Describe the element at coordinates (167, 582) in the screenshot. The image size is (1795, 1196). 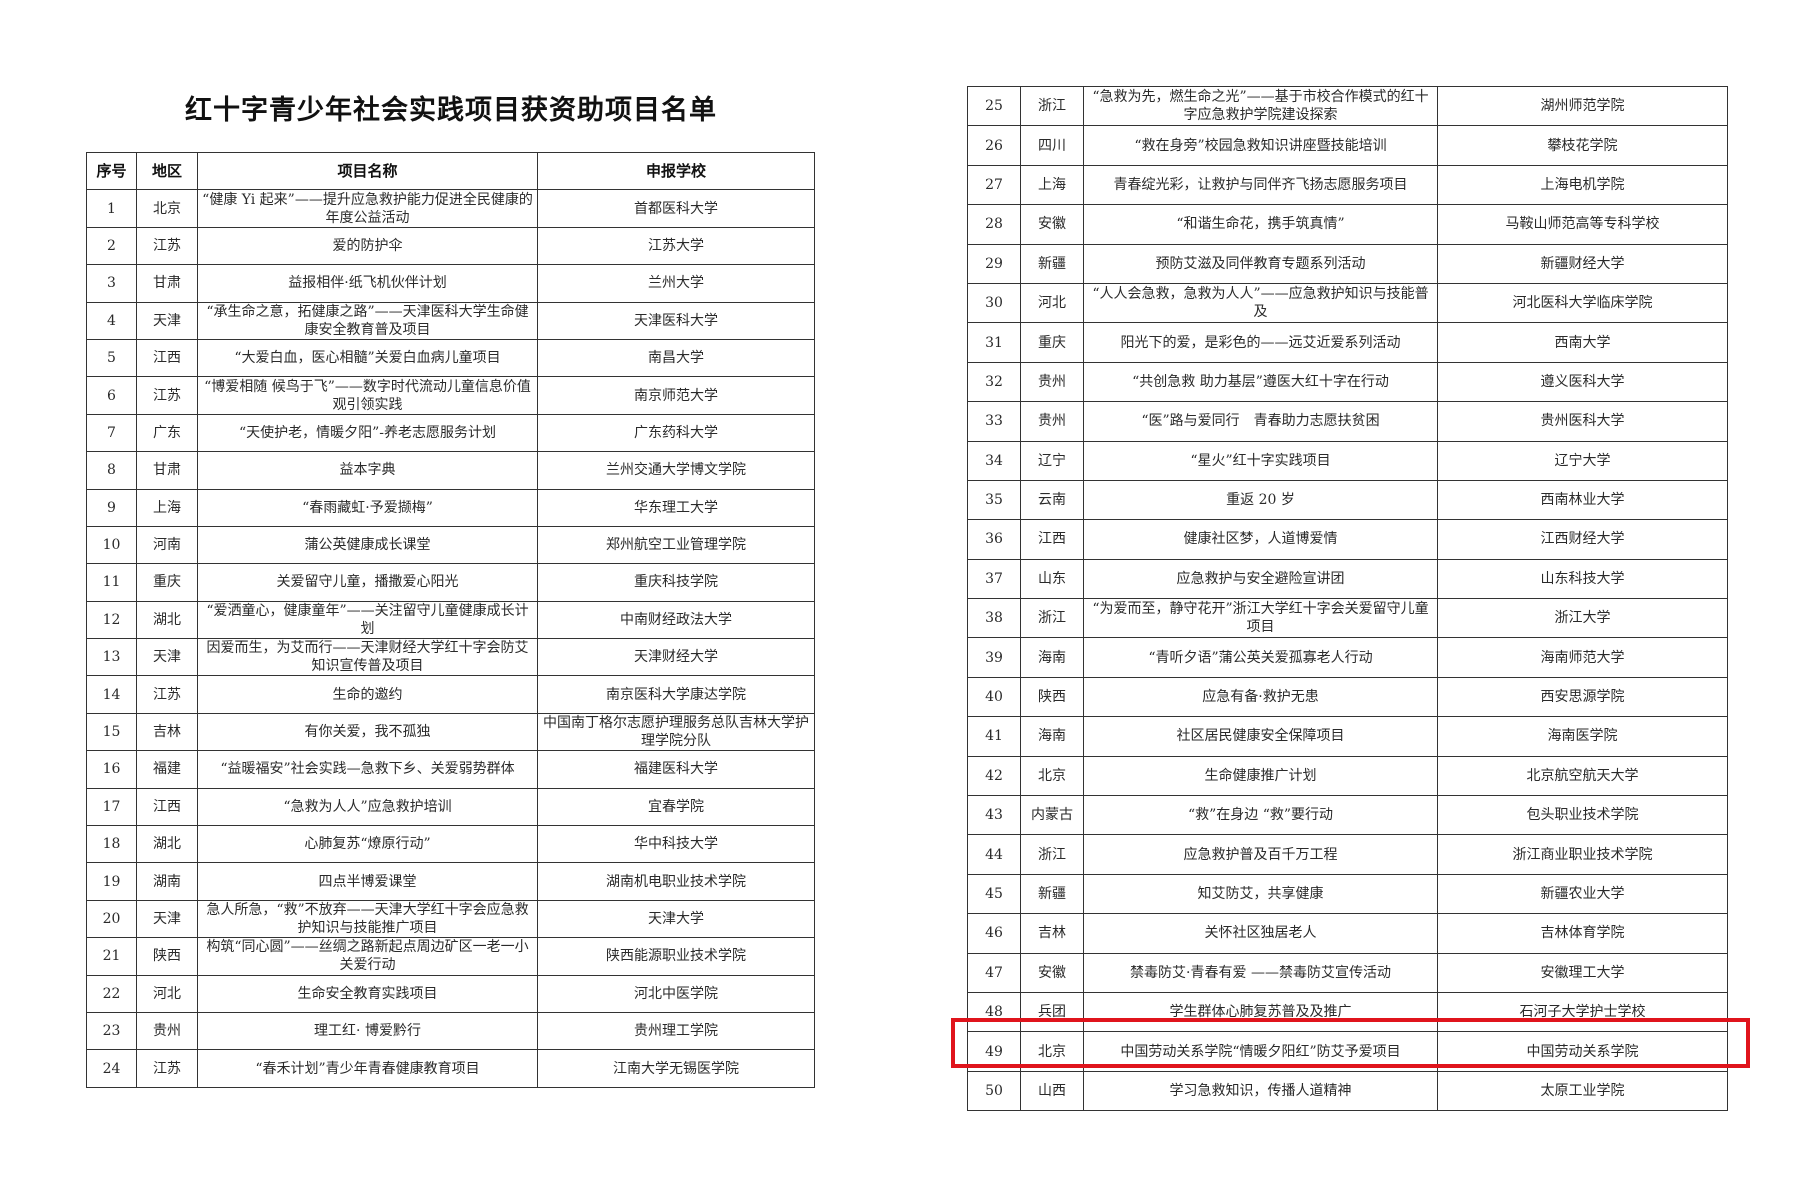
I see `cell-region: 重庆` at that location.